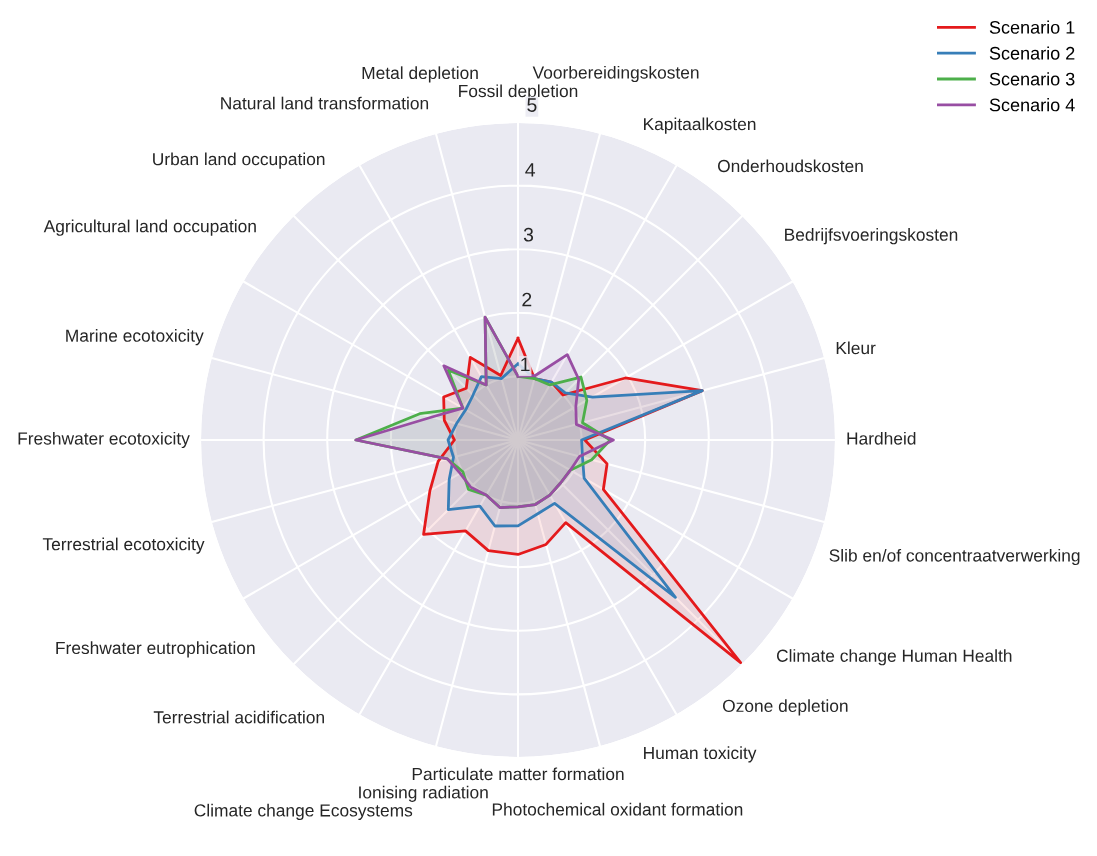 The image size is (1097, 856). What do you see at coordinates (894, 657) in the screenshot?
I see `spoke-label: Climate change Human Health` at bounding box center [894, 657].